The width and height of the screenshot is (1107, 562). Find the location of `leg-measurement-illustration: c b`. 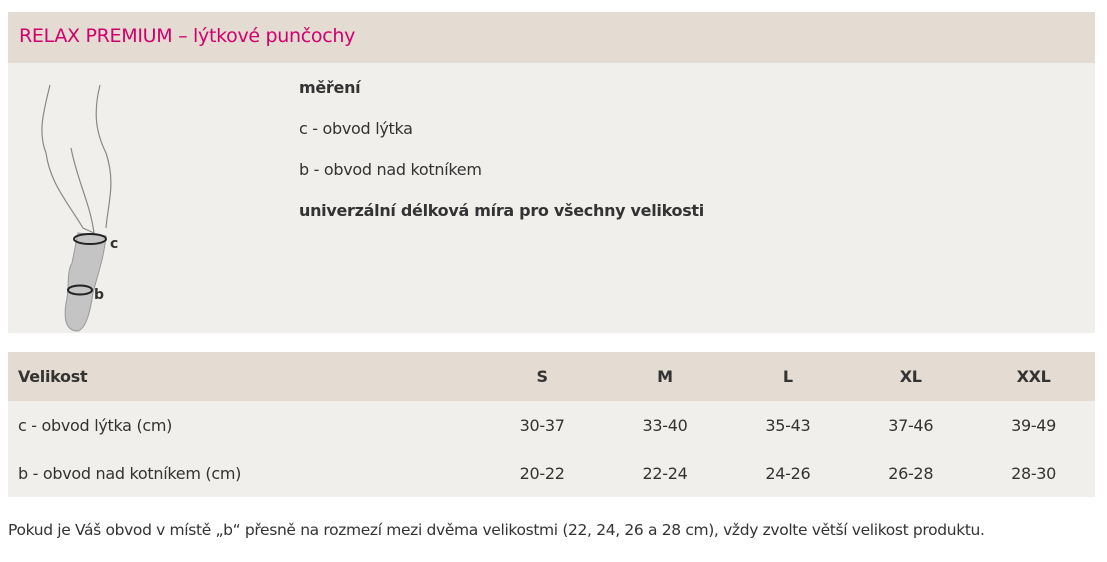

leg-measurement-illustration: c b is located at coordinates (79, 208).